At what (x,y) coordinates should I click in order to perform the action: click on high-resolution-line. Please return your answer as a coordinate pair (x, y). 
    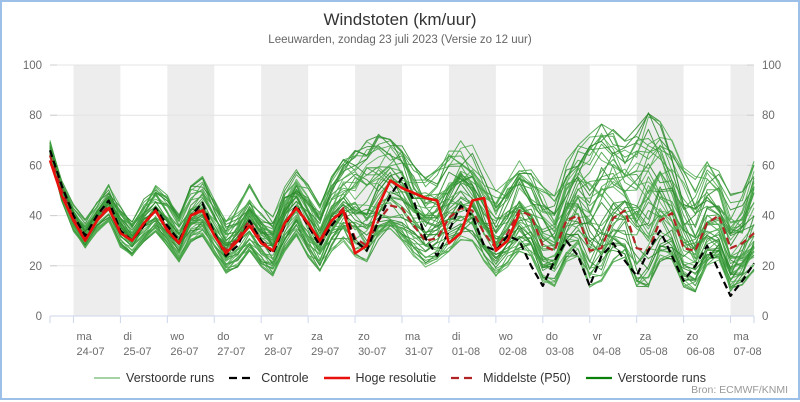
    Looking at the image, I should click on (284, 207).